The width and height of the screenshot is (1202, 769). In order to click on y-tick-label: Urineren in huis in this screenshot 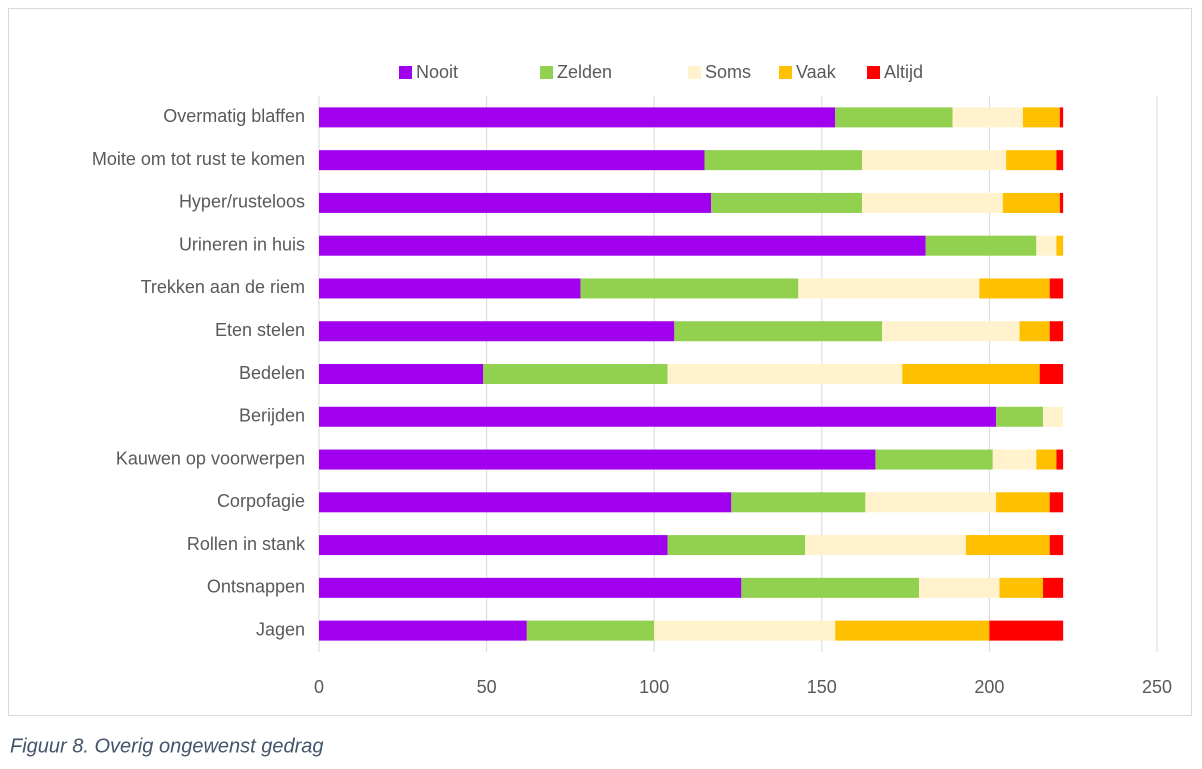, I will do `click(242, 244)`.